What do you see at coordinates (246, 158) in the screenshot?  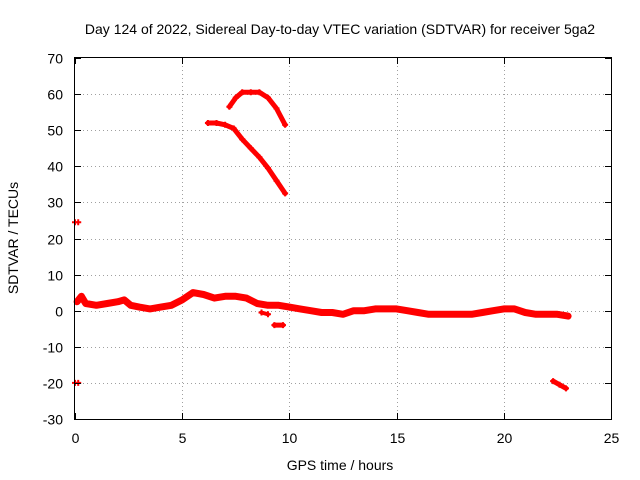 I see `series-descending-arc` at bounding box center [246, 158].